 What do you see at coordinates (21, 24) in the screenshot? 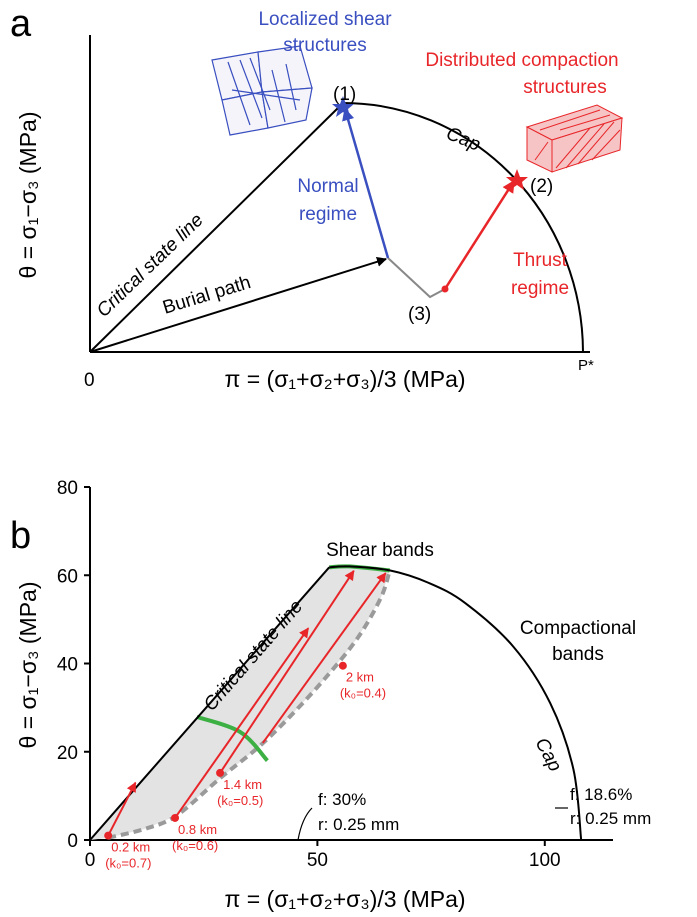
I see `panel-label: a` at bounding box center [21, 24].